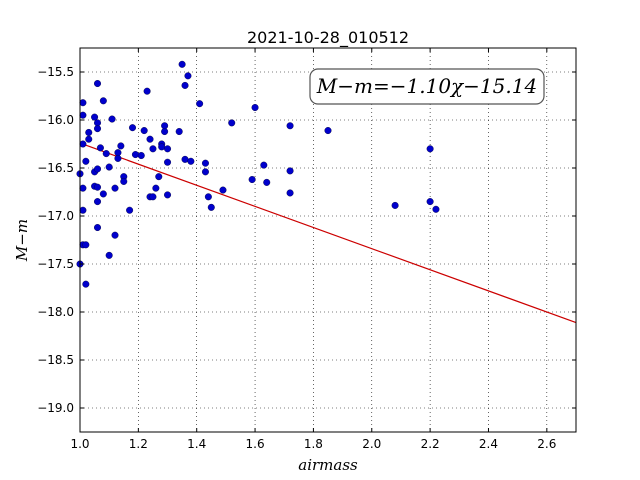  What do you see at coordinates (196, 444) in the screenshot?
I see `x-tick-label: 1.4` at bounding box center [196, 444].